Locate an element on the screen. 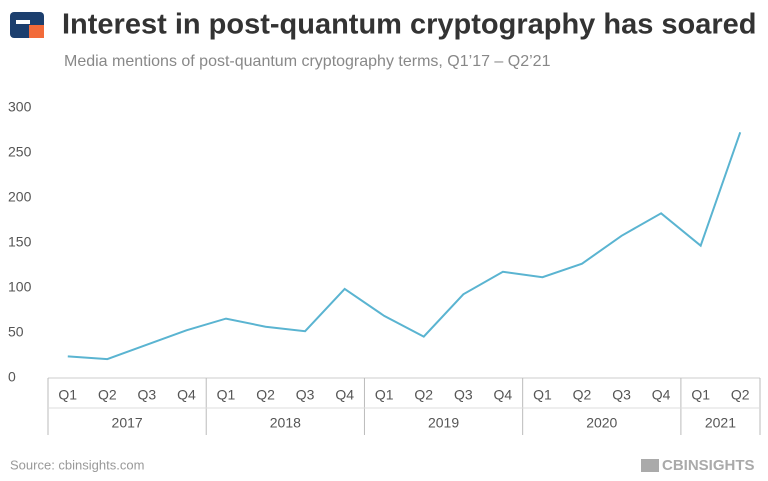  group-label: 2020 is located at coordinates (601, 423).